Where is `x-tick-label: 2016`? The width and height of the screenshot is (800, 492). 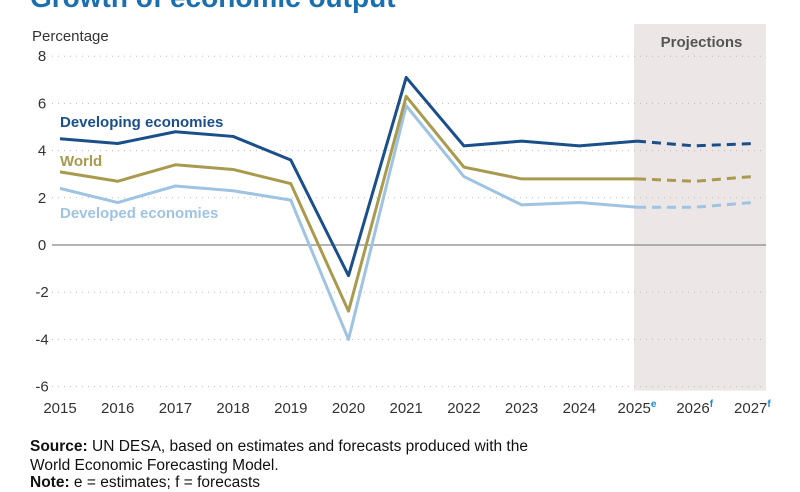 x-tick-label: 2016 is located at coordinates (117, 408).